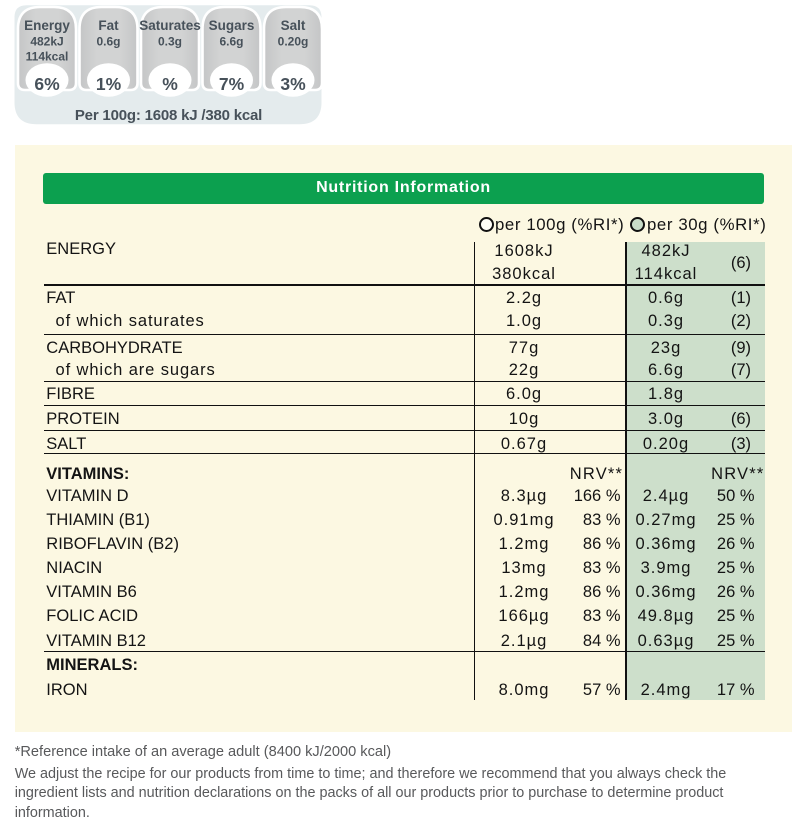 This screenshot has width=798, height=827. Describe the element at coordinates (108, 42) in the screenshot. I see `svg-text: 0.6g` at that location.